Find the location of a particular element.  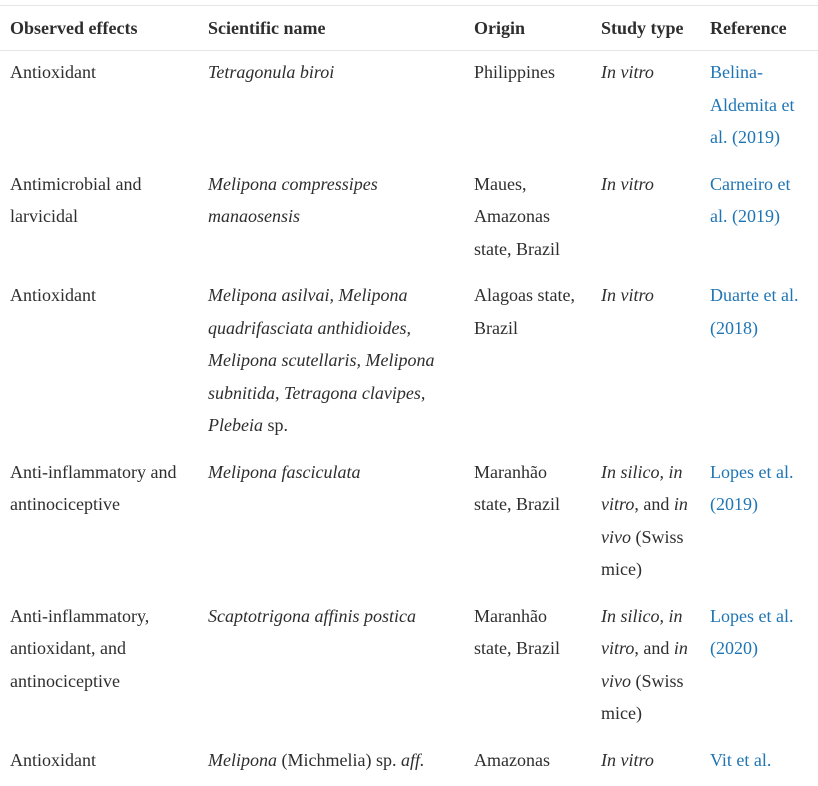

table-cell: Maues, Amazonas state, Brazil is located at coordinates (527, 220).